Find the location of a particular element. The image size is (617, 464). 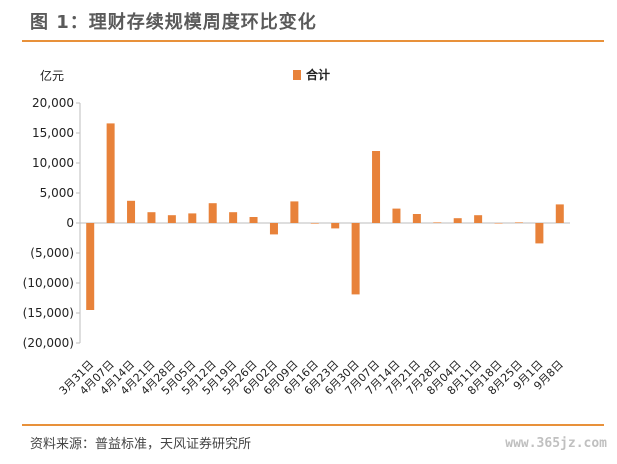

legend-swatch is located at coordinates (297, 75).